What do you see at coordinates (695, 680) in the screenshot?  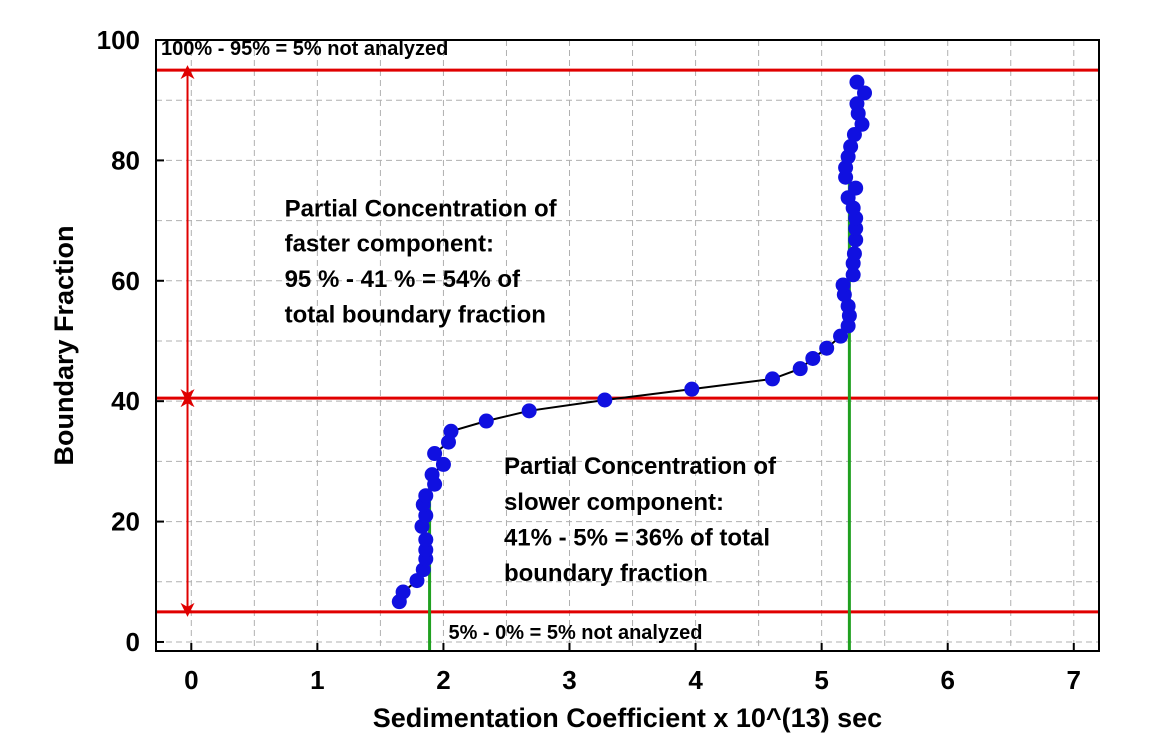 I see `x-tick-label: 4` at bounding box center [695, 680].